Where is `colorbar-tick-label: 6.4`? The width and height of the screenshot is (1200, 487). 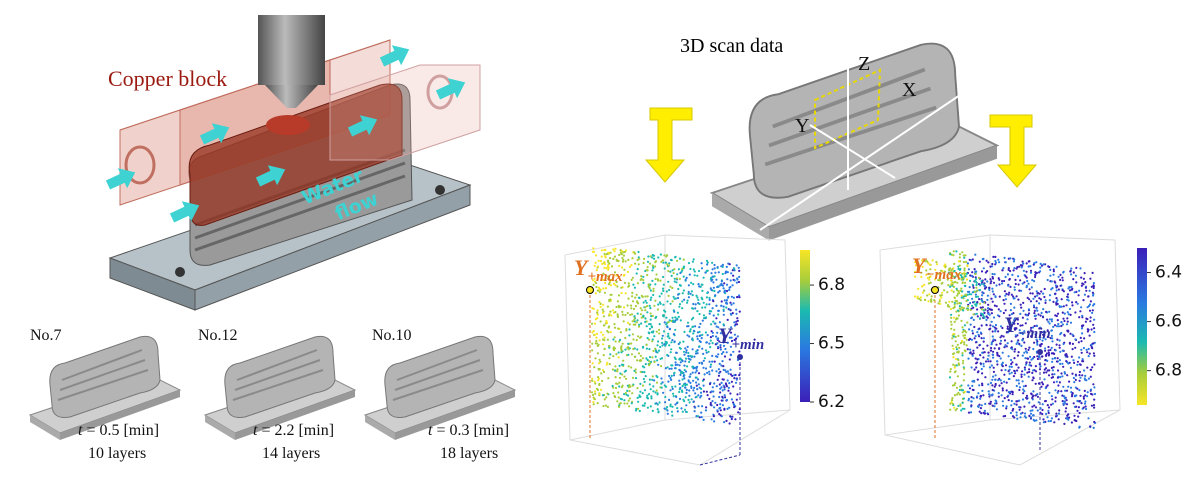 colorbar-tick-label: 6.4 is located at coordinates (1168, 273).